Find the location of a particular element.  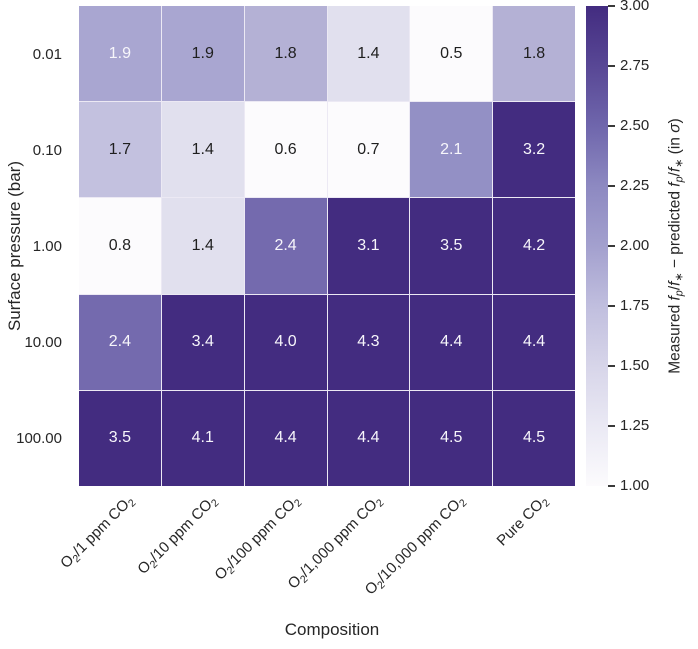

colorbar-label: Measured fp/f∗ − predicted fp/f∗ (in σ) is located at coordinates (675, 245).